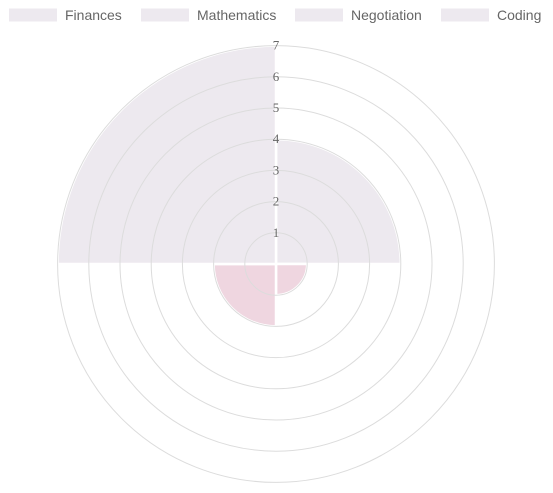 The image size is (553, 493). I want to click on tick-label-2: 2, so click(276, 201).